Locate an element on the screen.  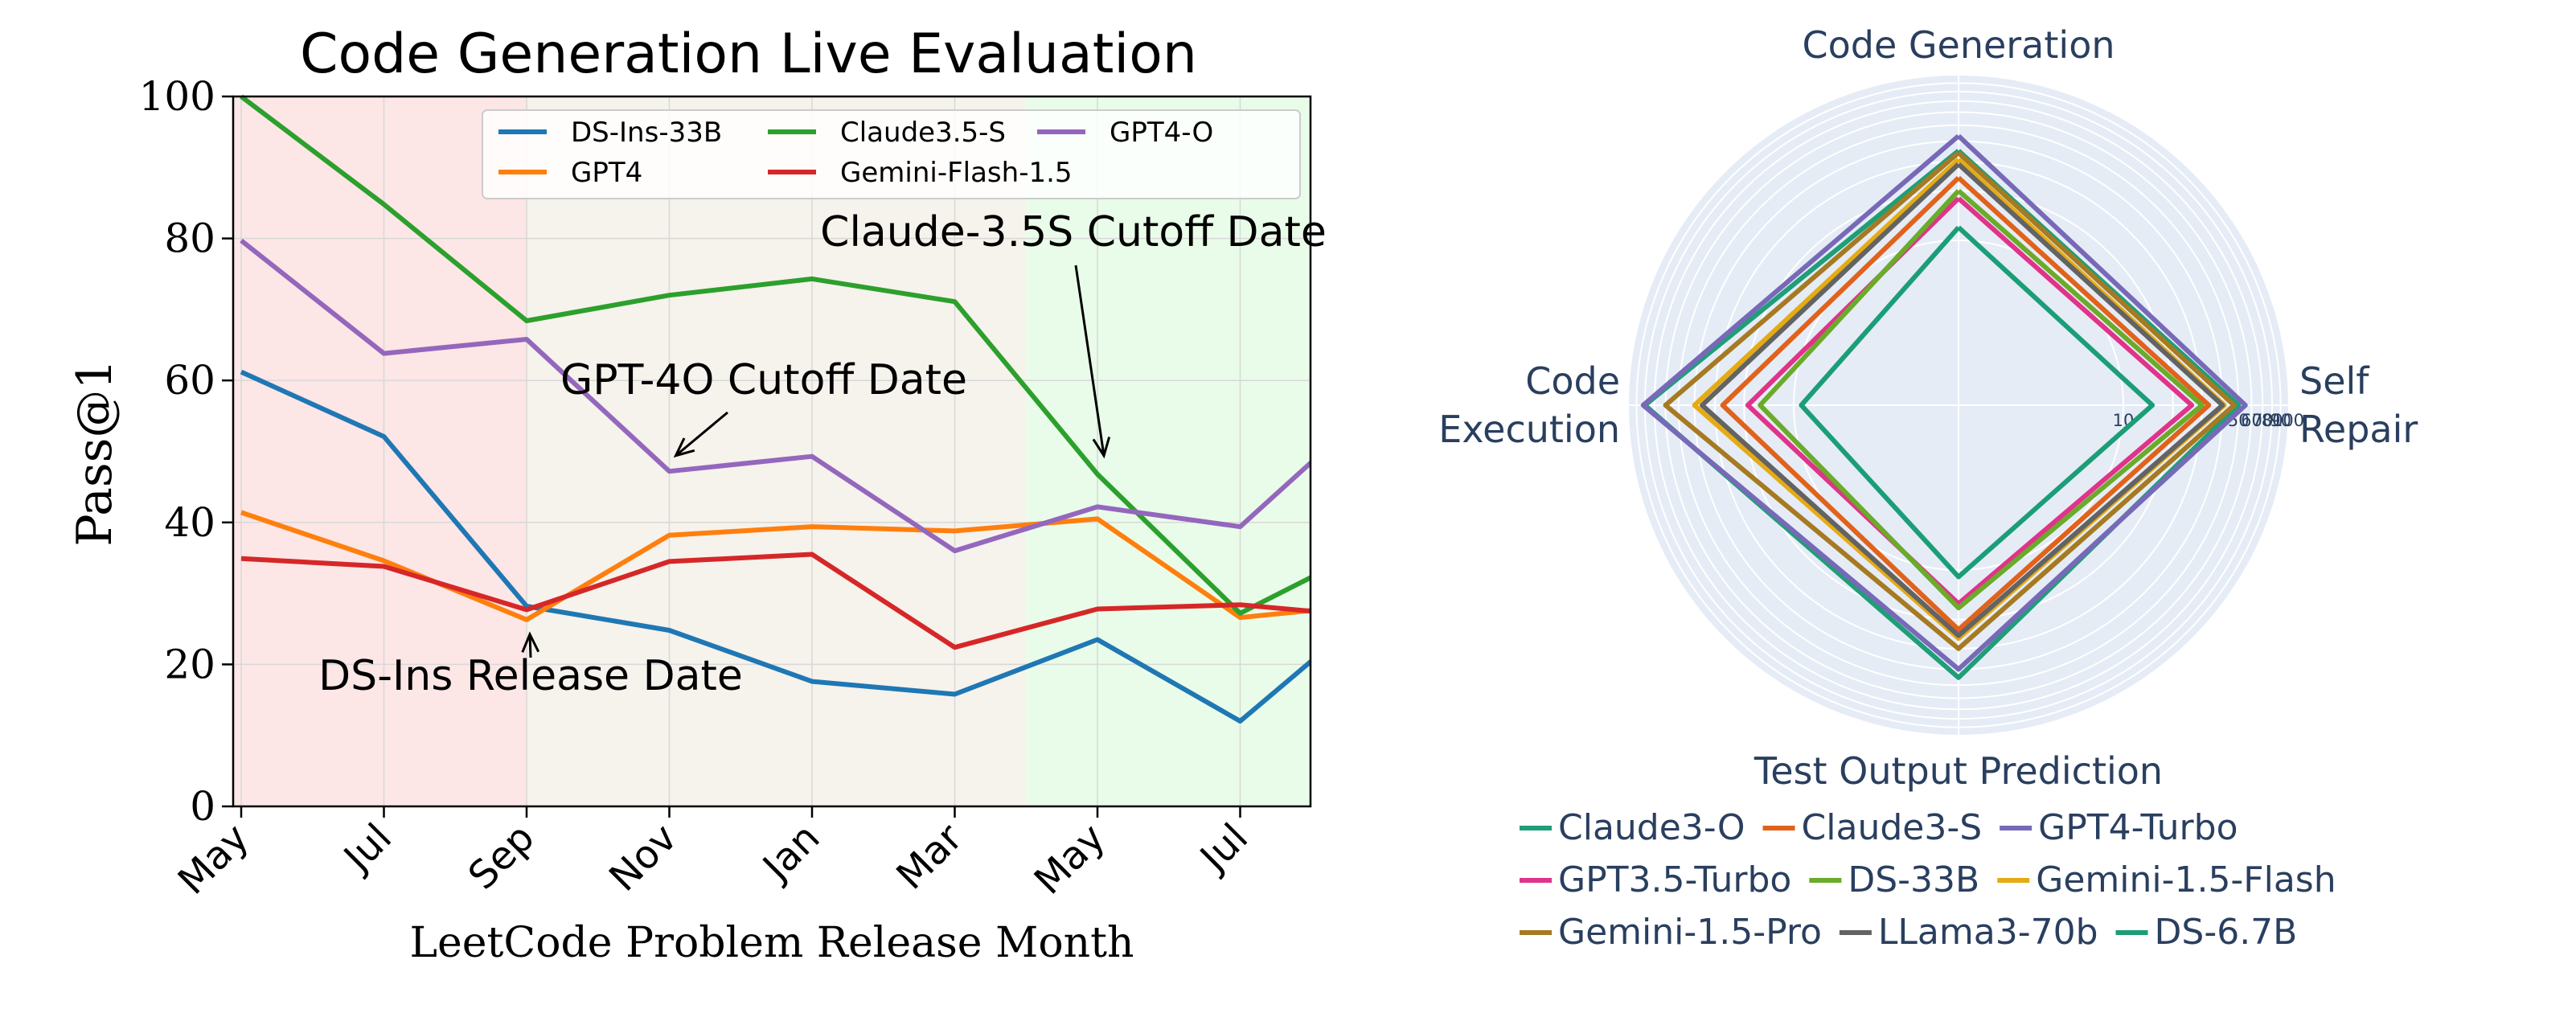
radial-tick-label: 60 is located at coordinates (2251, 420).